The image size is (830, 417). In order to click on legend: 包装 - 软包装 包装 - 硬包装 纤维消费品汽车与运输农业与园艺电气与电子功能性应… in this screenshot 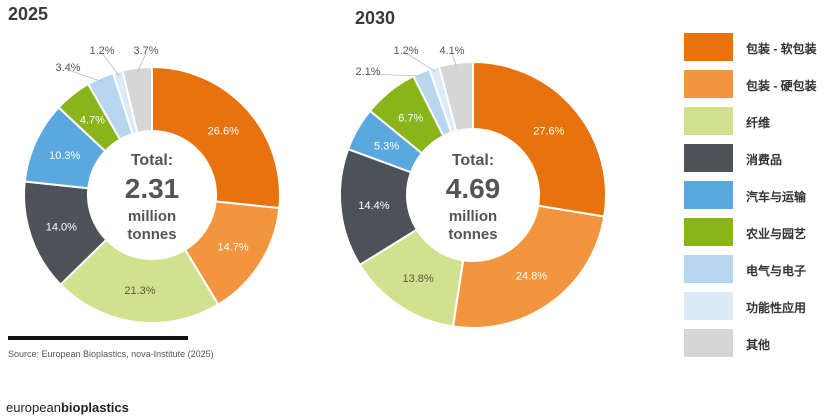, I will do `click(757, 196)`.